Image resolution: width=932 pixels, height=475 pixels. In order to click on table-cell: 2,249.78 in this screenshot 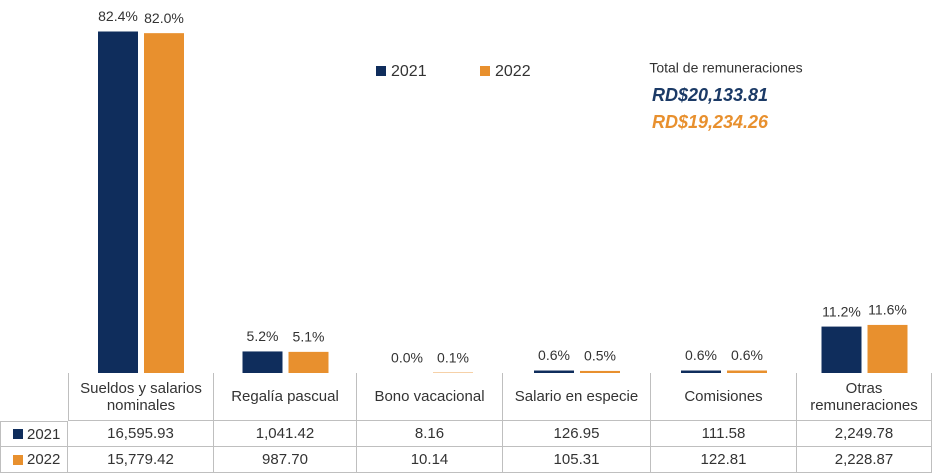, I will do `click(864, 434)`.